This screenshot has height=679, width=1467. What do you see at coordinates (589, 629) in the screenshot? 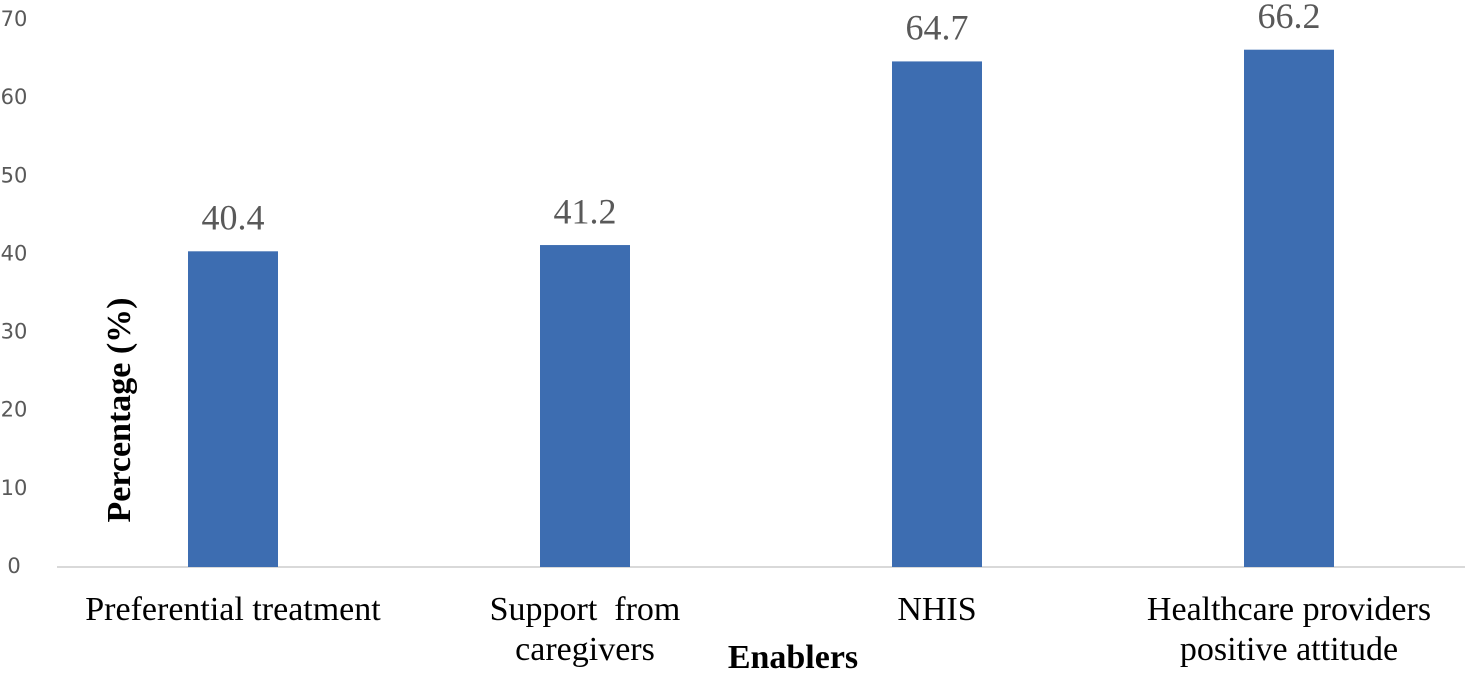
I see `x-tick-label: Support from caregivers` at bounding box center [589, 629].